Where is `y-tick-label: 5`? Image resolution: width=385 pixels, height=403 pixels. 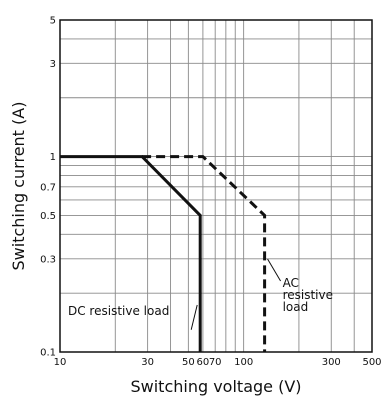 y-tick-label: 5 is located at coordinates (53, 21).